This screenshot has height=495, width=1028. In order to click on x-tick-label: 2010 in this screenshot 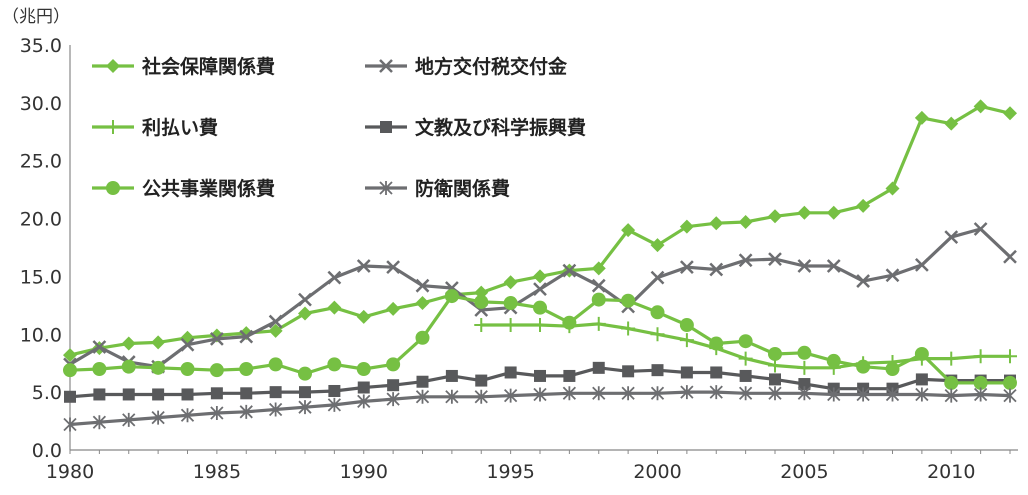, I will do `click(951, 472)`.